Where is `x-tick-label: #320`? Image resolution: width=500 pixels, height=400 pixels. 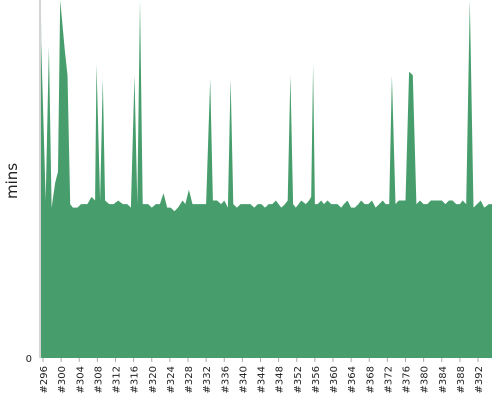 x-tick-label: #320 is located at coordinates (153, 379).